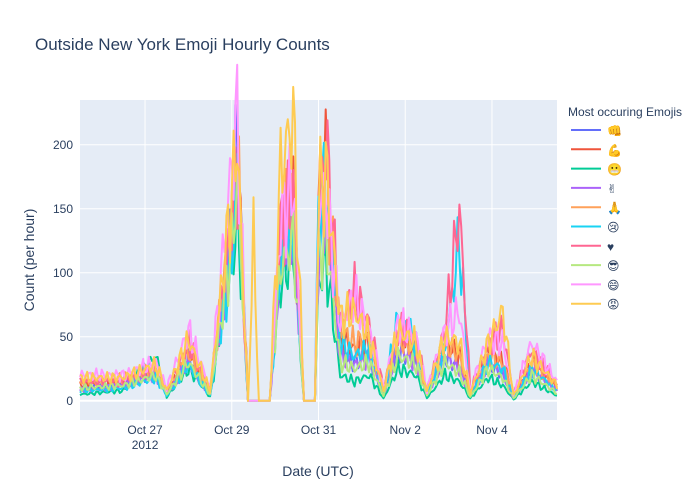 The image size is (700, 500). Describe the element at coordinates (613, 266) in the screenshot. I see `legend-entry: 😎` at that location.